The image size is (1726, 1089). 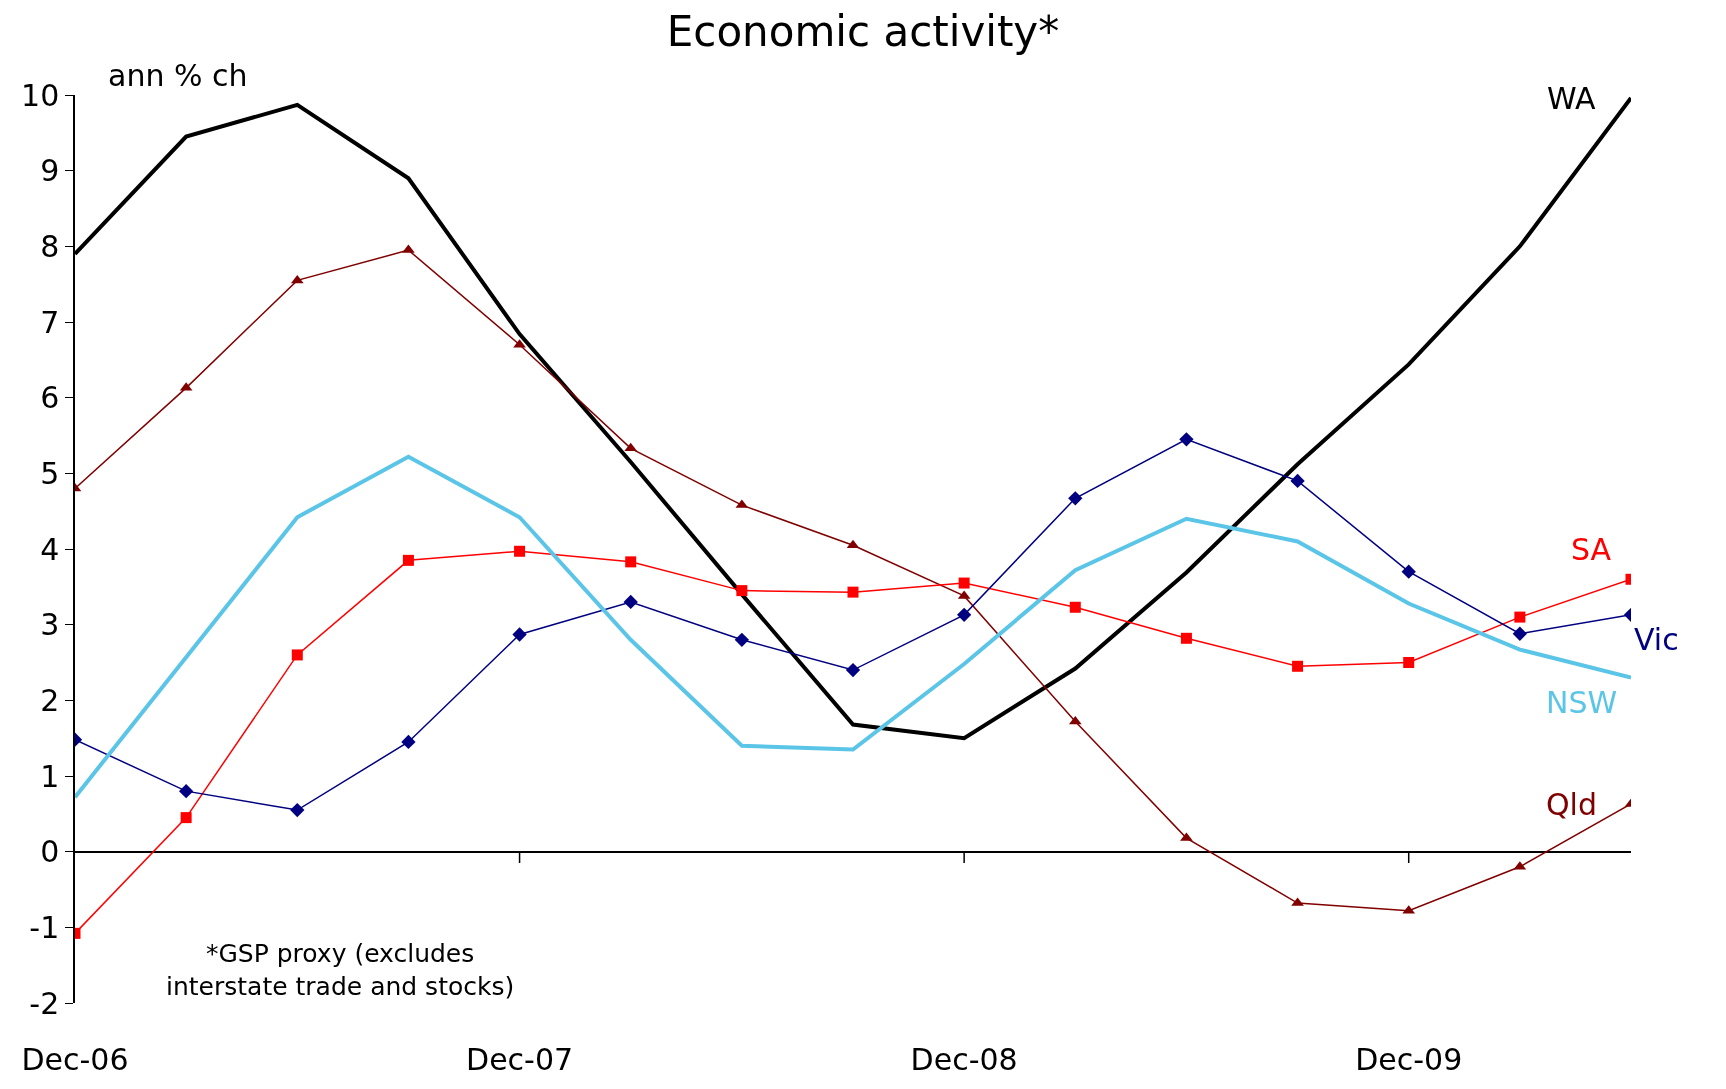 What do you see at coordinates (50, 776) in the screenshot?
I see `y-tick-label: 1` at bounding box center [50, 776].